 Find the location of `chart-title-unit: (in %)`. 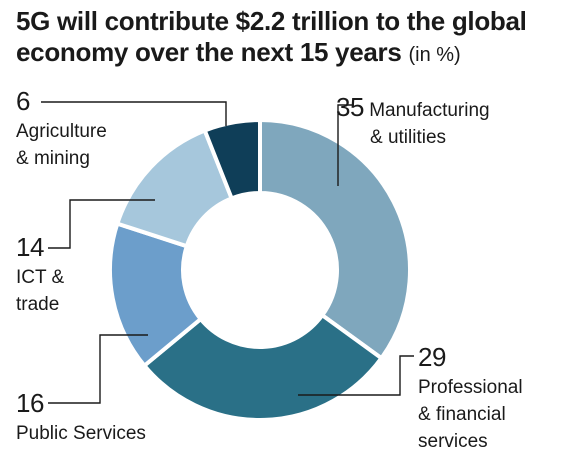

chart-title-unit: (in %) is located at coordinates (434, 55).